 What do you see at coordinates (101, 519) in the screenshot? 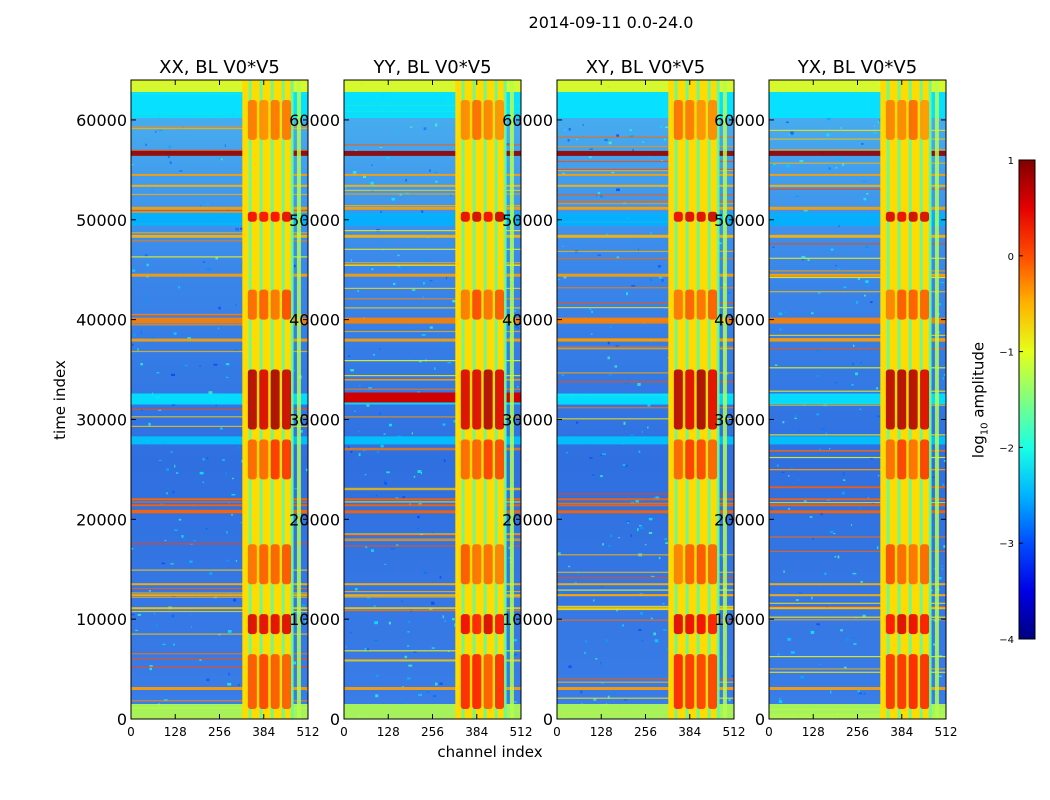
I see `y-tick-label: 20000` at bounding box center [101, 519].